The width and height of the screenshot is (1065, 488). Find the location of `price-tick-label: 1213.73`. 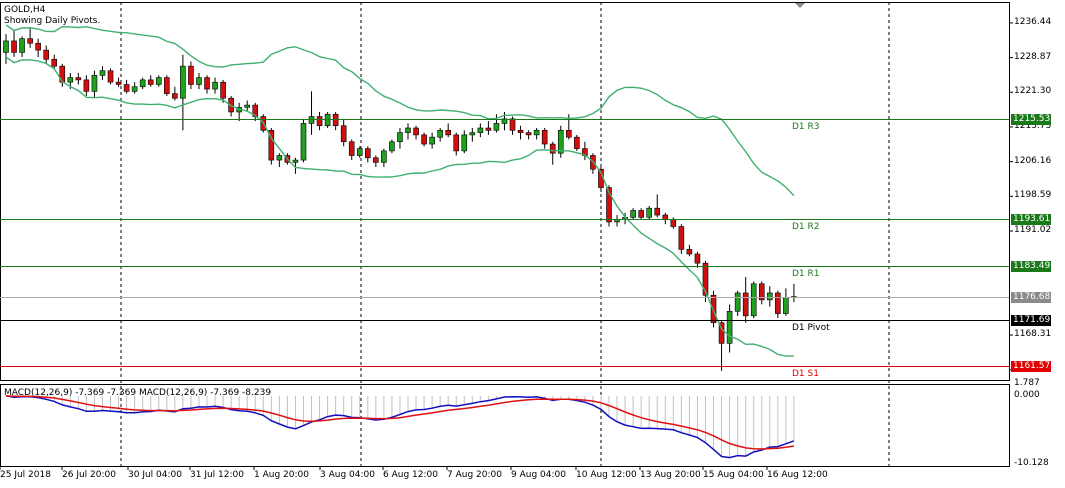

price-tick-label: 1213.73 is located at coordinates (1033, 125).